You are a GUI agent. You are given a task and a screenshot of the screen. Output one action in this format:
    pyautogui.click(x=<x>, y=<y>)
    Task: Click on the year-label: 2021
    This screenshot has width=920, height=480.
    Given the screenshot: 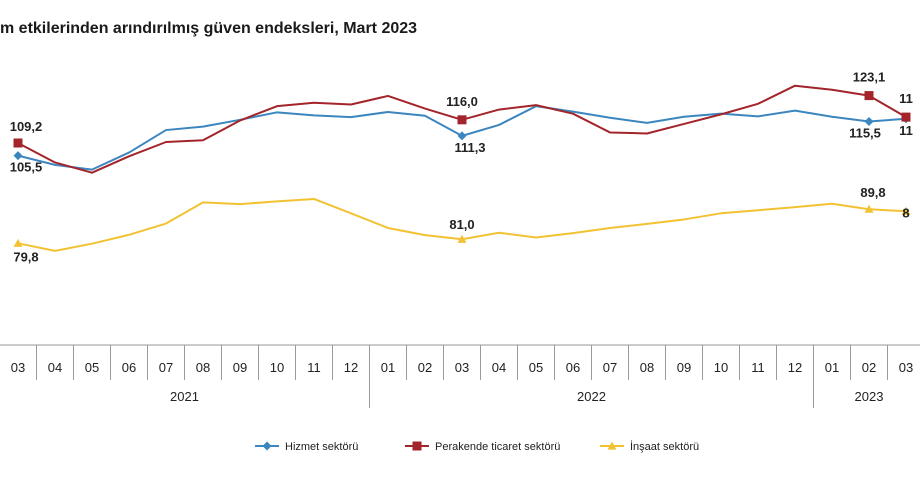 What is the action you would take?
    pyautogui.click(x=184, y=396)
    